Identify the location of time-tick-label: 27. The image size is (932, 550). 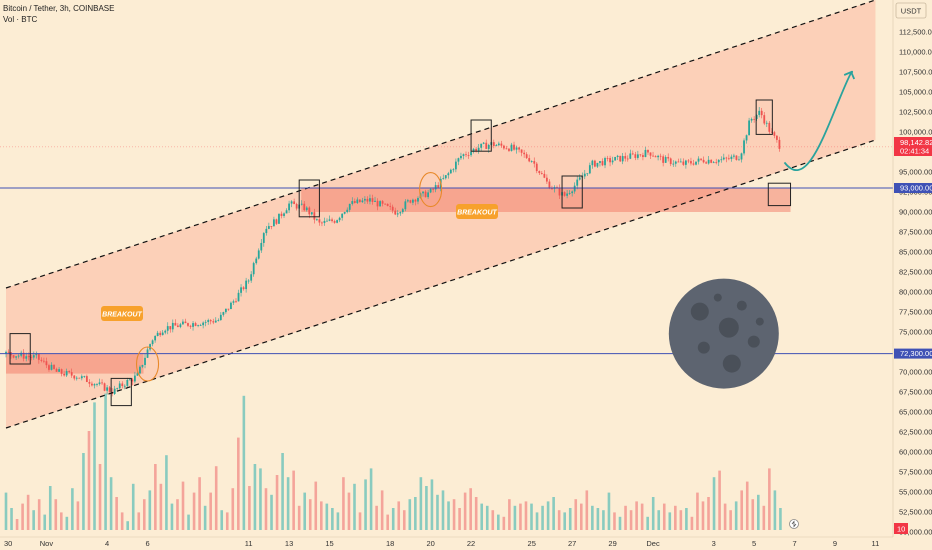
(572, 543).